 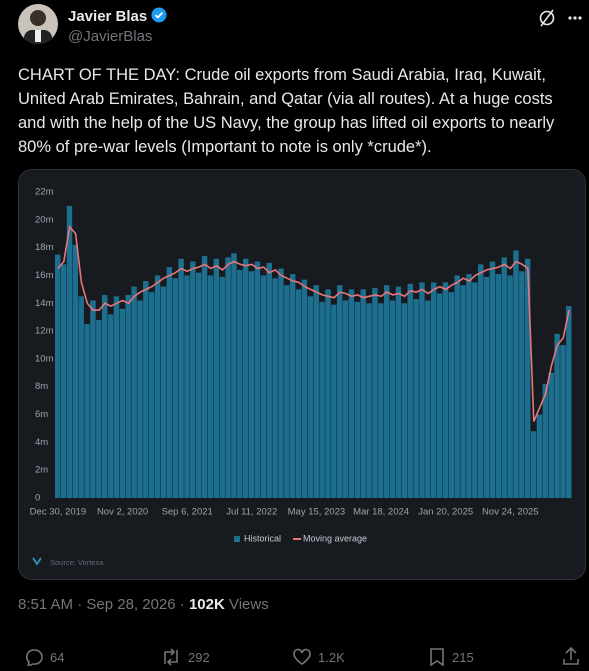 What do you see at coordinates (463, 657) in the screenshot?
I see `bookmark-count: 215` at bounding box center [463, 657].